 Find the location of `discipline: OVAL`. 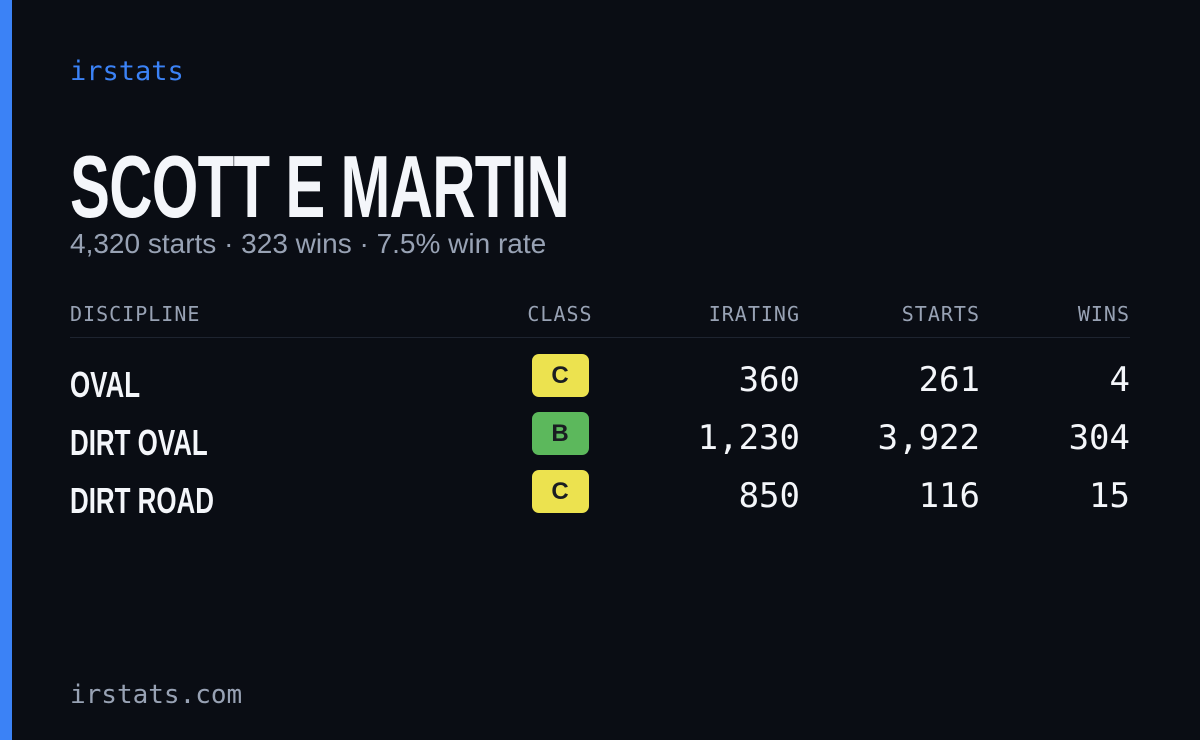

discipline: OVAL is located at coordinates (105, 384).